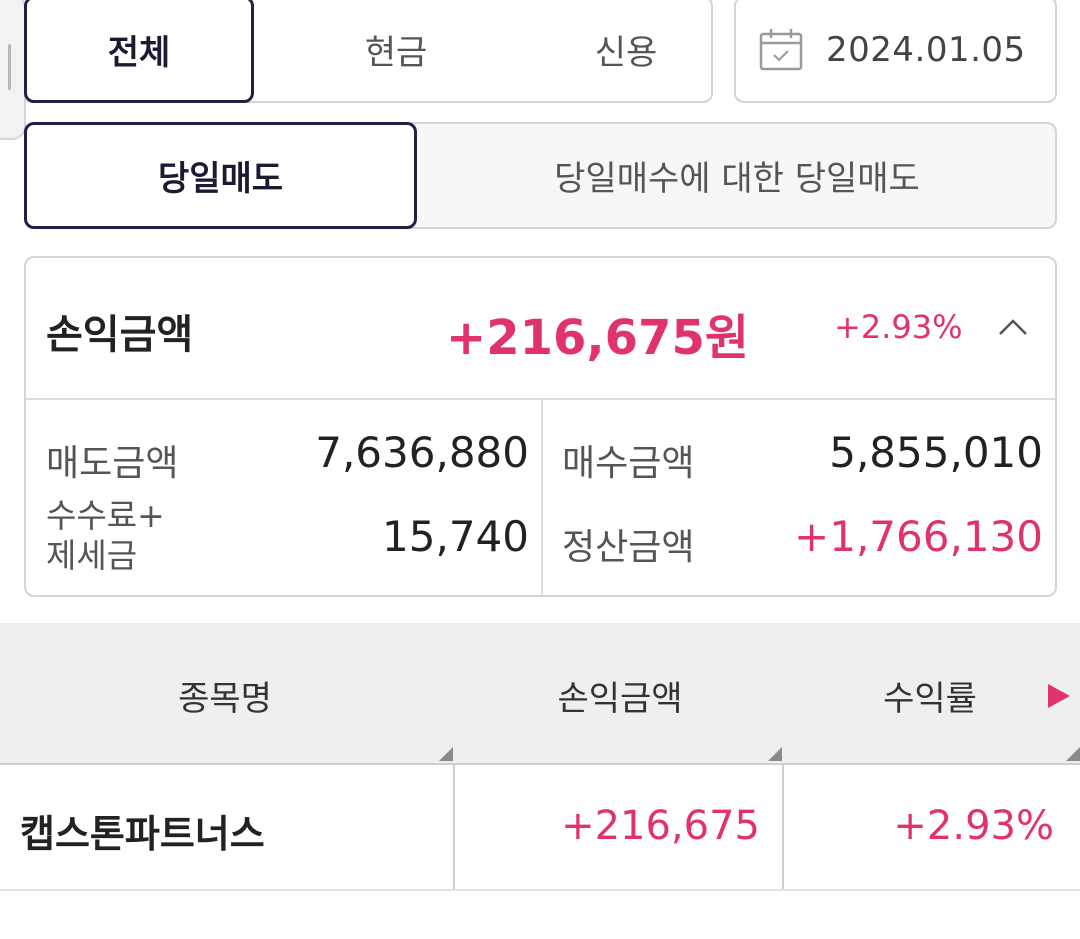 The width and height of the screenshot is (1080, 939). What do you see at coordinates (139, 51) in the screenshot?
I see `segment-all: 전체` at bounding box center [139, 51].